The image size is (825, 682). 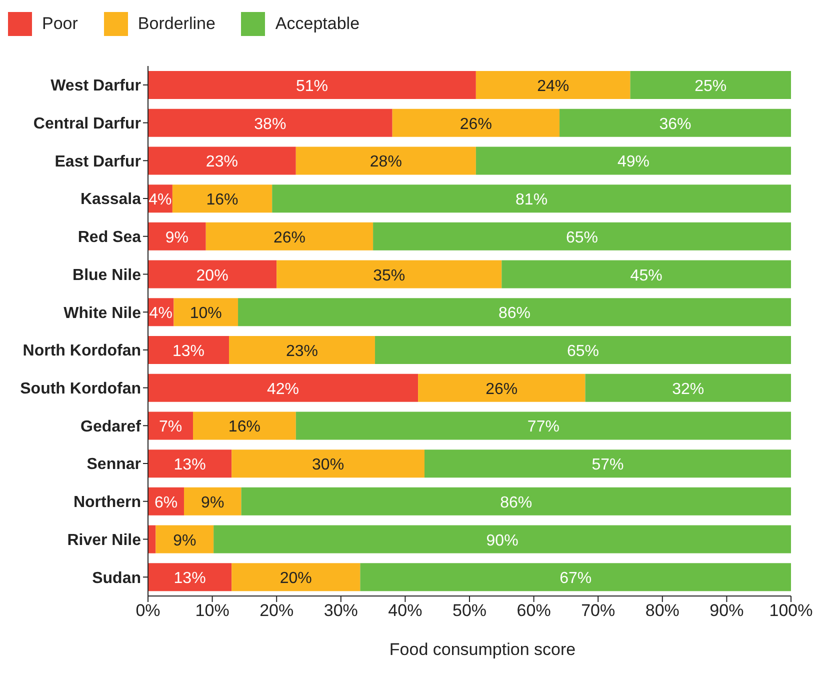 I want to click on data-label: 67%, so click(x=576, y=579).